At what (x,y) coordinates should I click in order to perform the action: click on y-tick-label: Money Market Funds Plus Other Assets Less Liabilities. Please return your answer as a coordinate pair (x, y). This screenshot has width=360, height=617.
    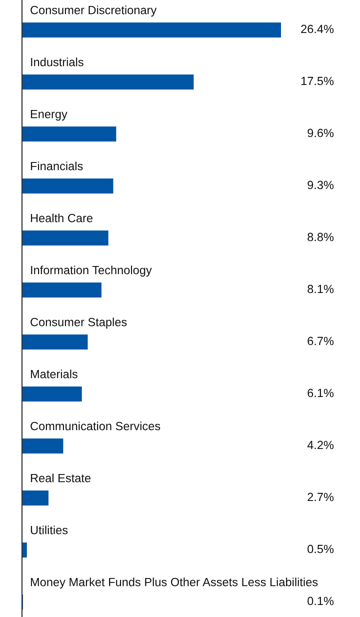
    Looking at the image, I should click on (174, 583).